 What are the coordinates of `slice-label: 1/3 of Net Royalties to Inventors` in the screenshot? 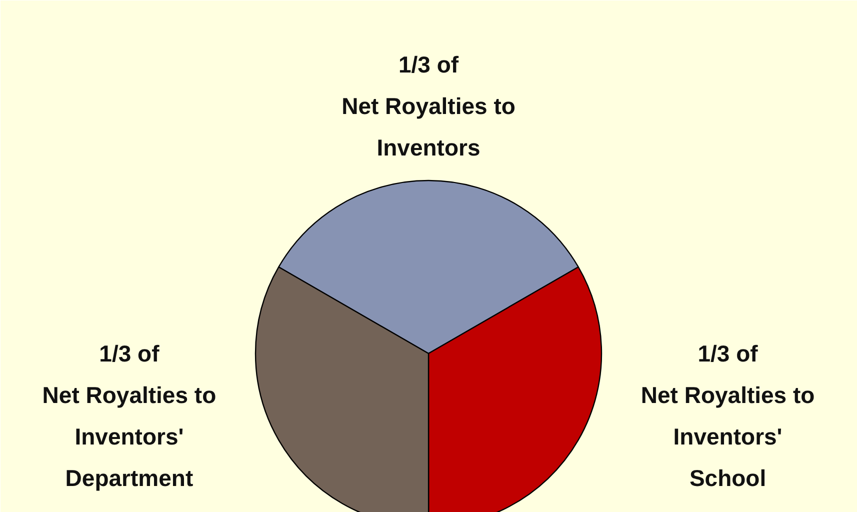 It's located at (429, 105).